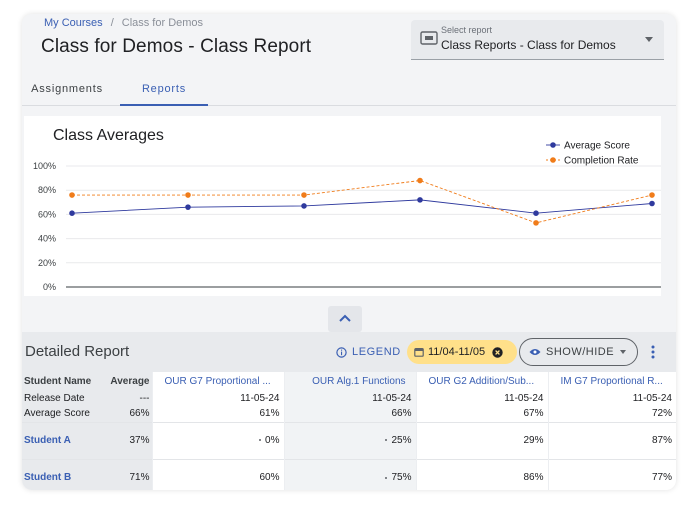  I want to click on date-range-chip: 11/04-11/05, so click(462, 352).